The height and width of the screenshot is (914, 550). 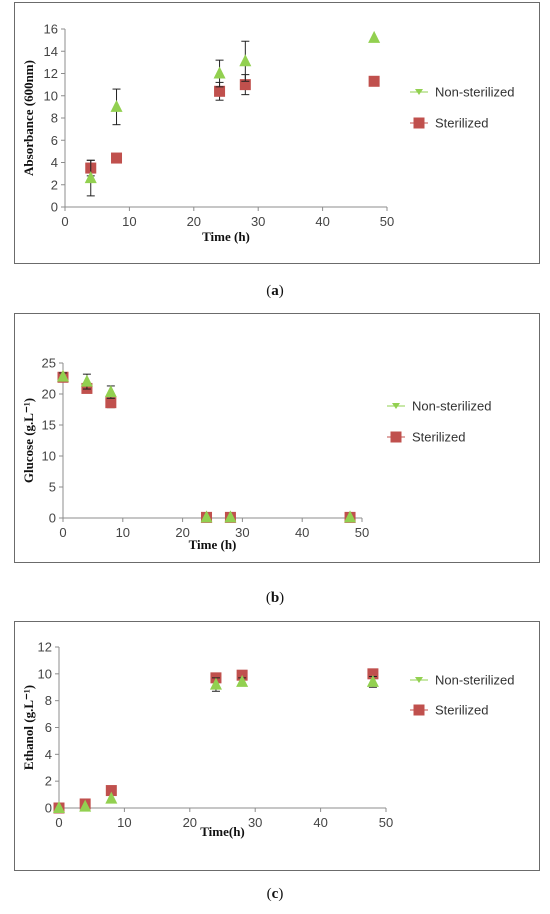 What do you see at coordinates (28, 440) in the screenshot?
I see `y-axis-label: Glucose (g.L⁻¹)` at bounding box center [28, 440].